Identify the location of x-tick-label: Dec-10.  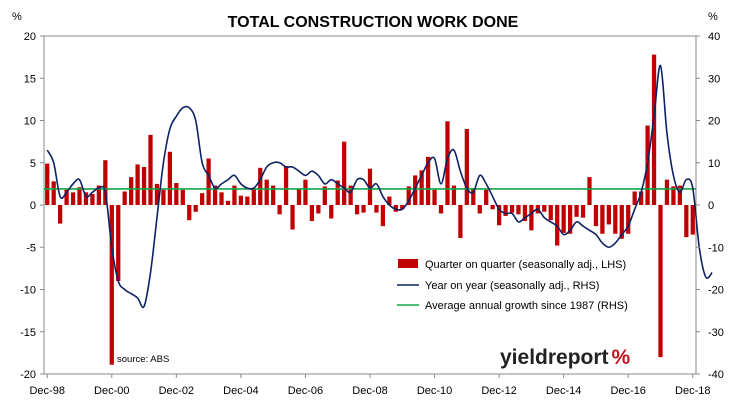
(434, 391).